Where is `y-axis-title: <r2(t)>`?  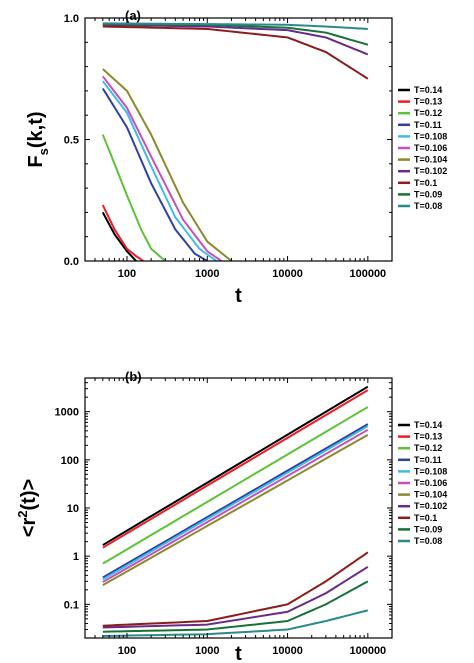
y-axis-title: <r2(t)> is located at coordinates (27, 508).